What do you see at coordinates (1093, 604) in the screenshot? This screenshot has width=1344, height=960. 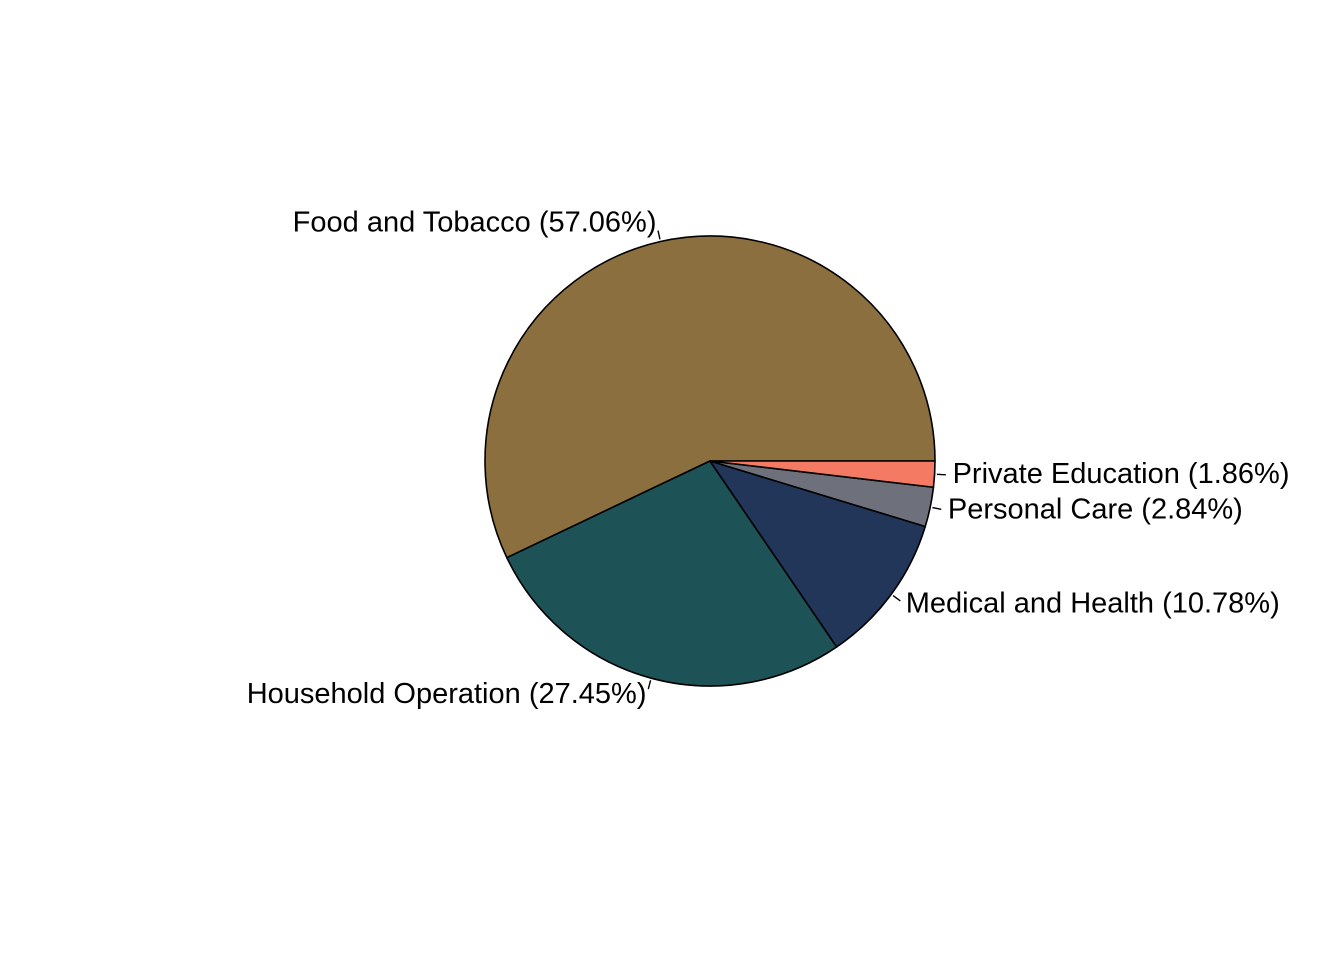 I see `slice-label-medical-and-health: Medical and Health (10.78%)` at bounding box center [1093, 604].